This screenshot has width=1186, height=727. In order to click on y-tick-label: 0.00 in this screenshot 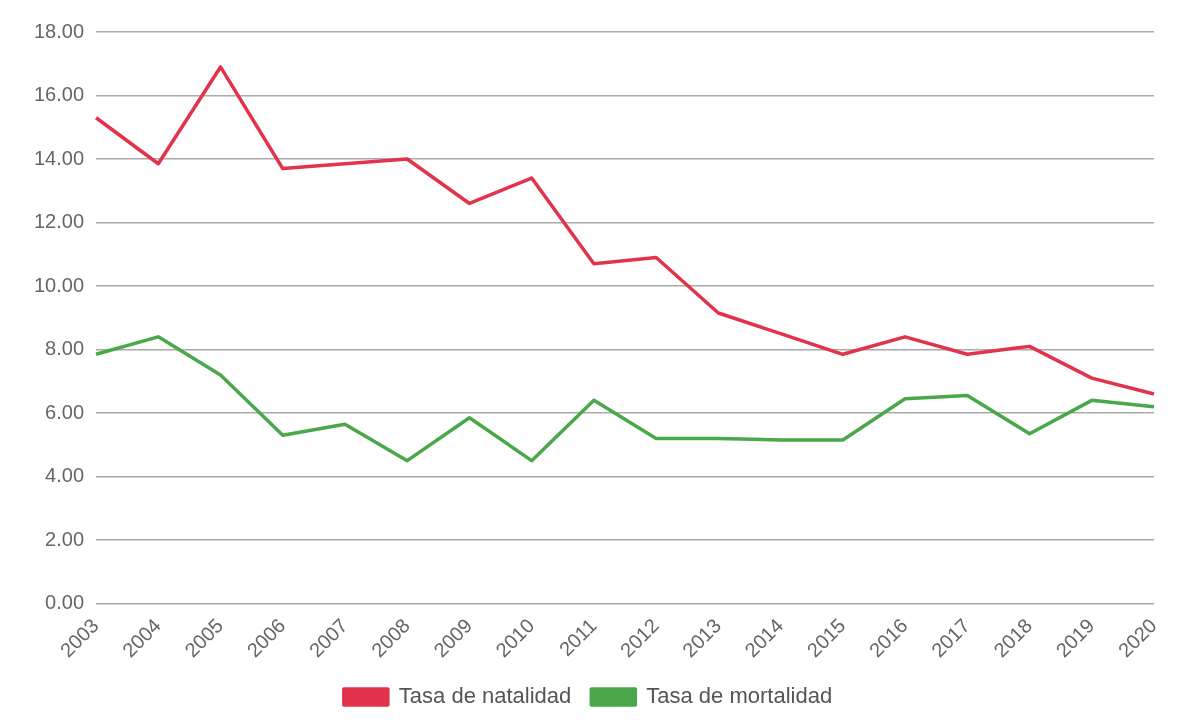, I will do `click(65, 602)`.